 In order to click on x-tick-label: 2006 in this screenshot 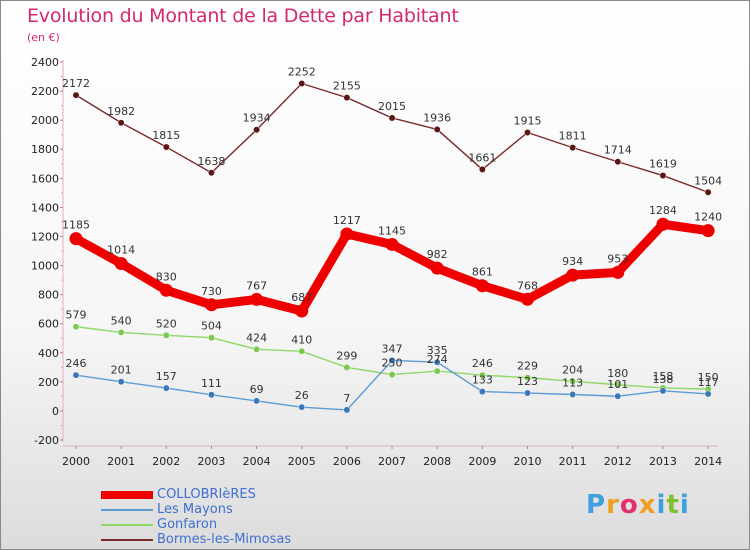, I will do `click(347, 461)`.